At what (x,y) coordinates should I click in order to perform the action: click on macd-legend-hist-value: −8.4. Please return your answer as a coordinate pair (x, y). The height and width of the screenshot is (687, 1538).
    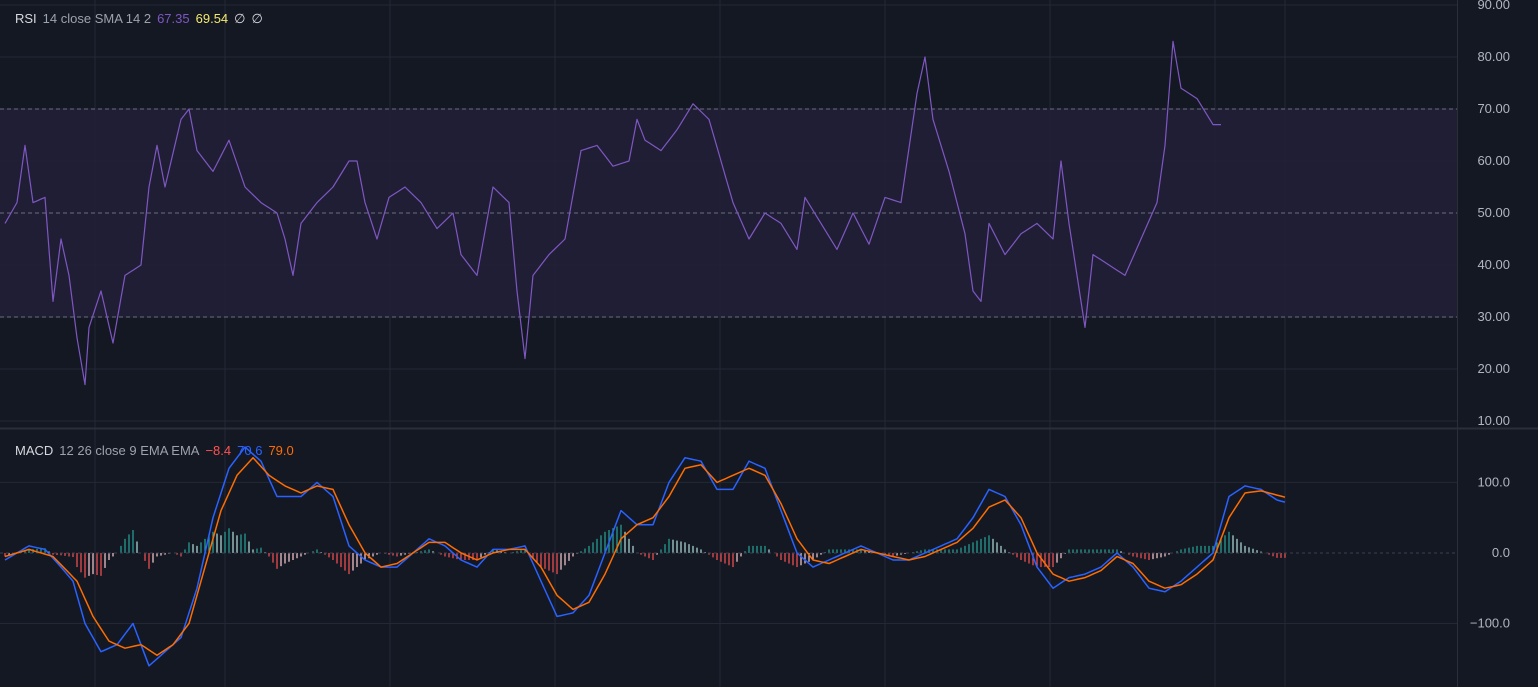
    Looking at the image, I should click on (218, 450).